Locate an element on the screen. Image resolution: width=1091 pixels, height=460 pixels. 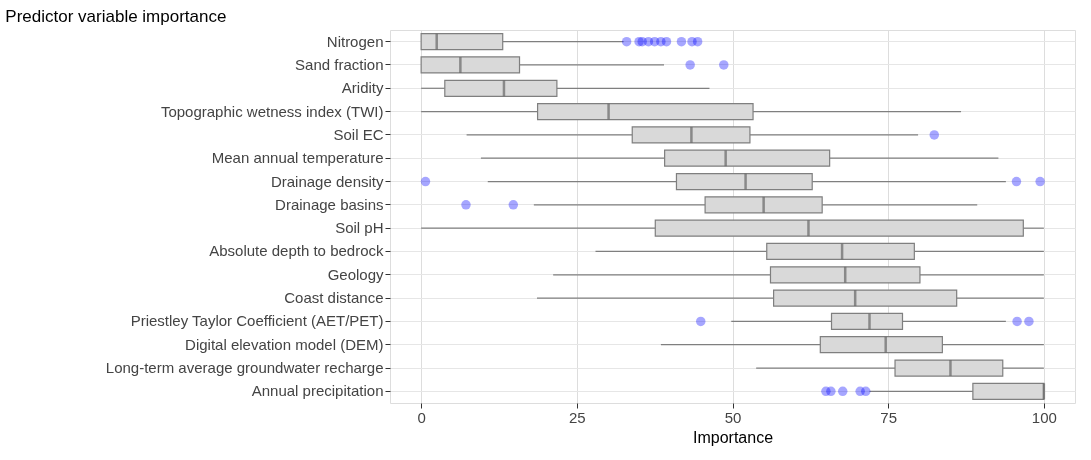
y-tick-label: Annual precipitation is located at coordinates (317, 391).